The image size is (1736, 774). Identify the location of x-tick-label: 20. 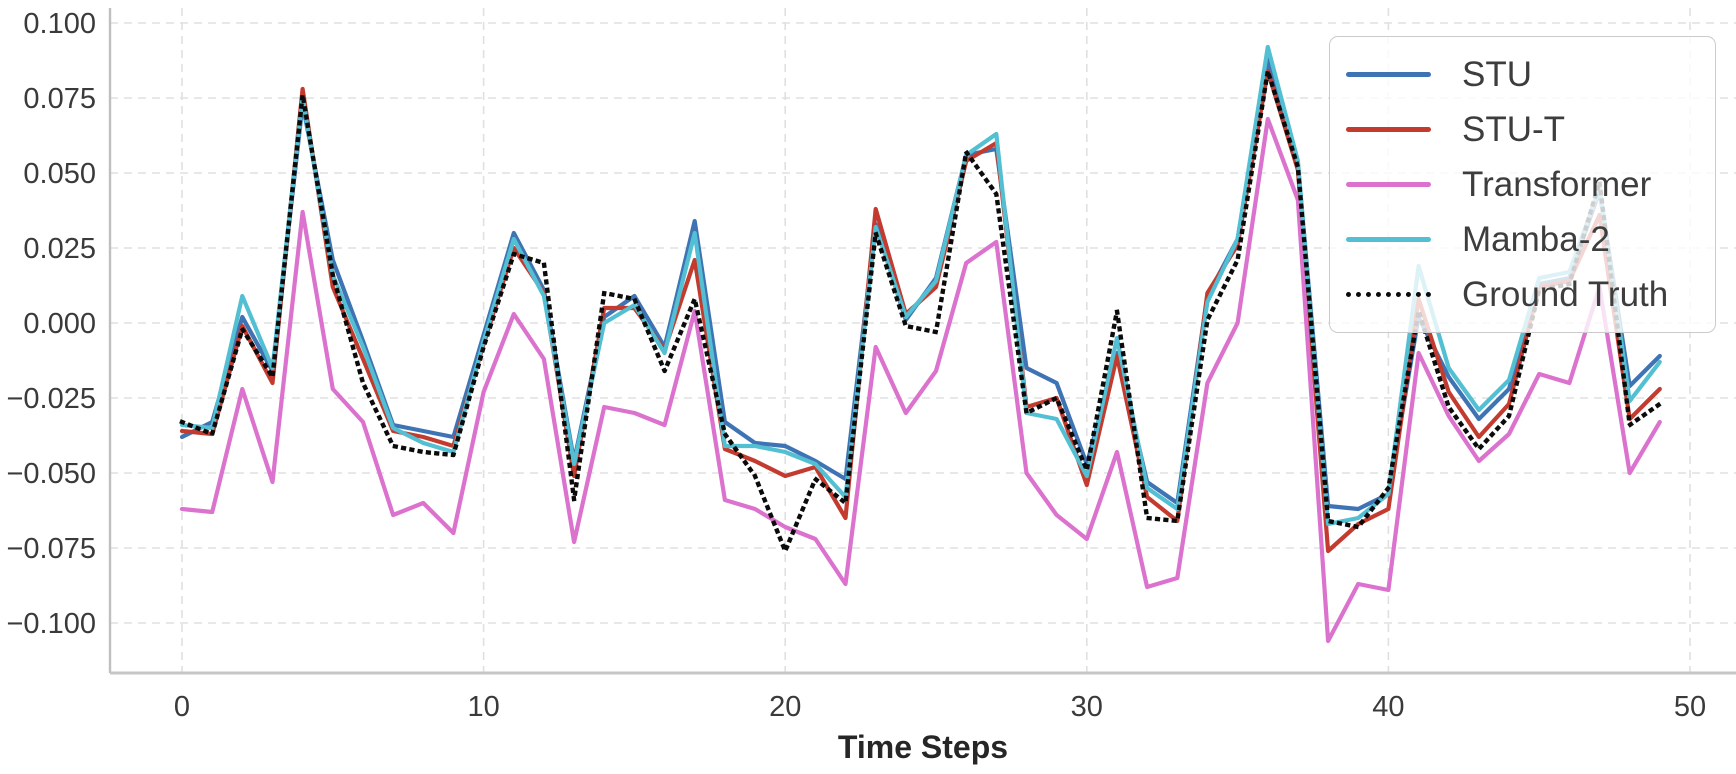
(785, 707).